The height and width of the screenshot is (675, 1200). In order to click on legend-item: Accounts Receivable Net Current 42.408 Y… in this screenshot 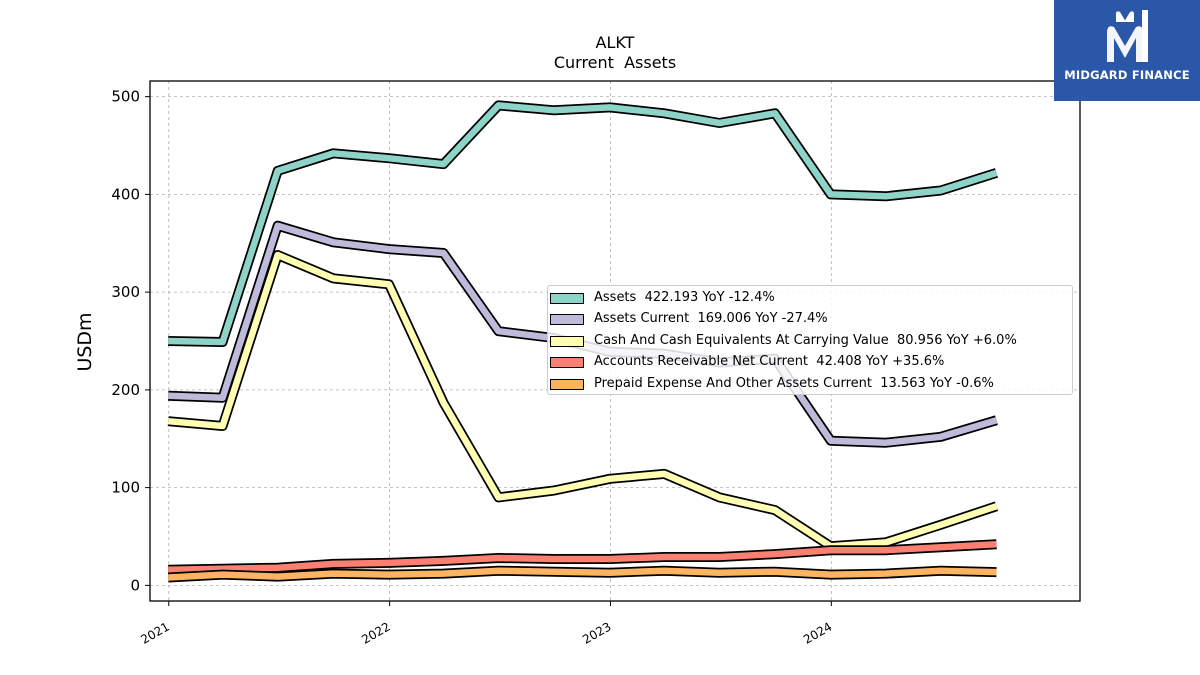, I will do `click(810, 362)`.